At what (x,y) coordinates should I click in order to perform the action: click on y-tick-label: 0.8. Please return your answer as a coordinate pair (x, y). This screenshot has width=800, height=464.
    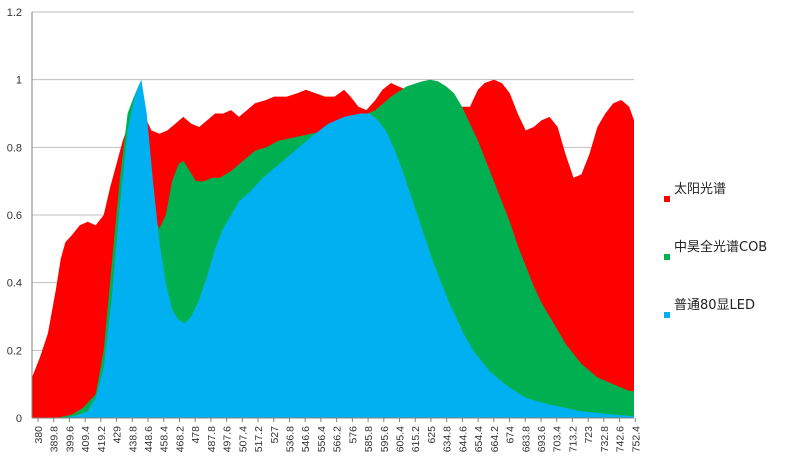
    Looking at the image, I should click on (14, 148).